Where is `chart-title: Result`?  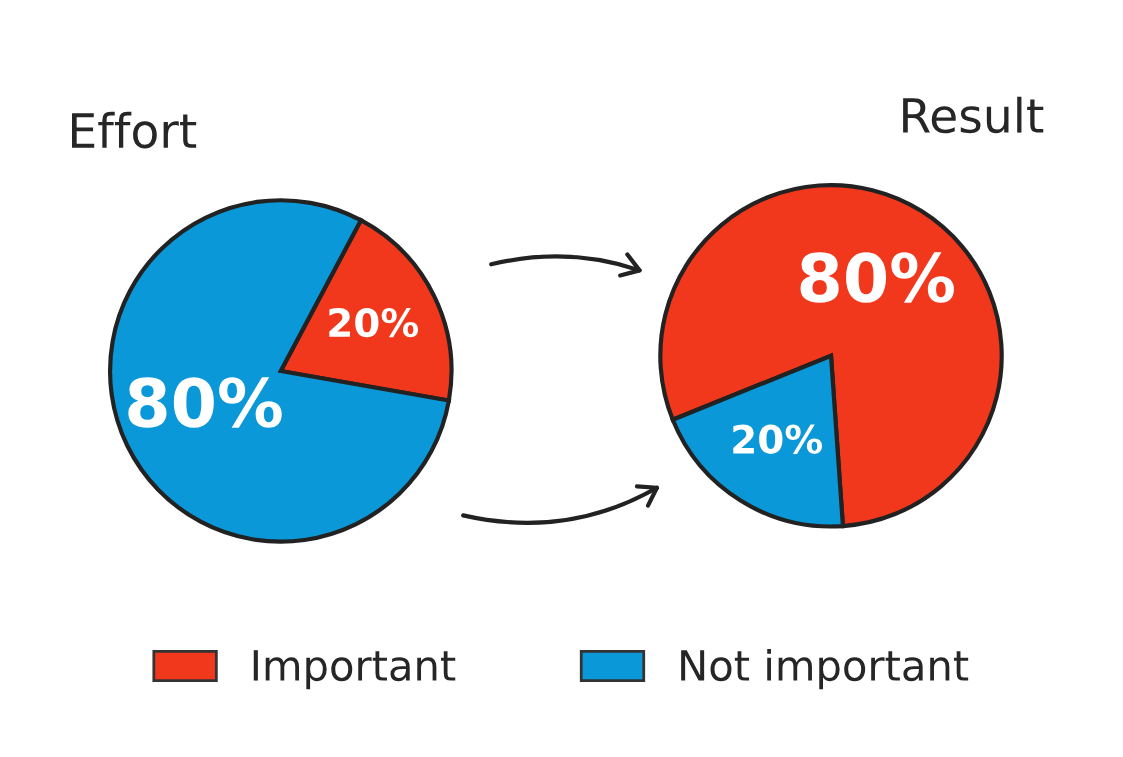
chart-title: Result is located at coordinates (973, 115).